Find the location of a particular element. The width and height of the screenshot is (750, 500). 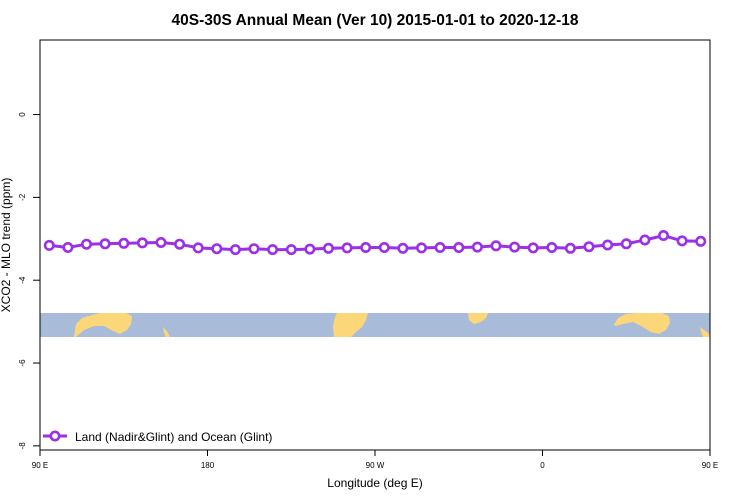

x-tick: 180 is located at coordinates (208, 460).